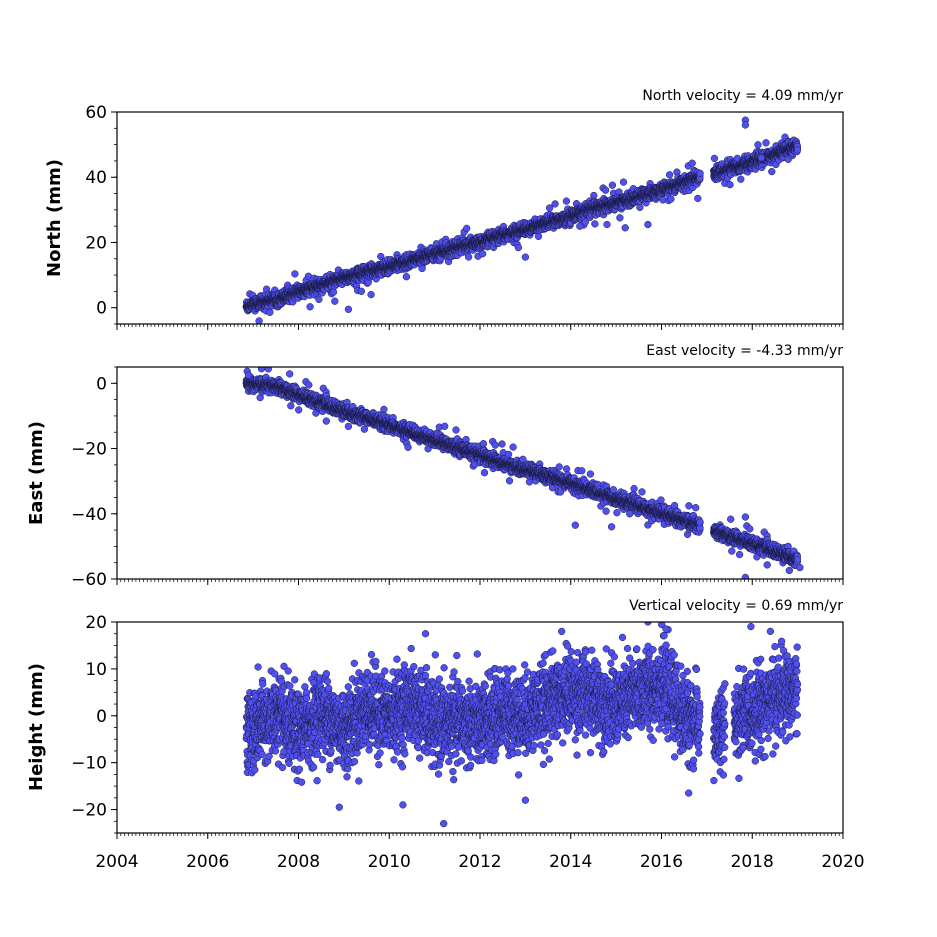 The height and width of the screenshot is (937, 937). Describe the element at coordinates (54, 218) in the screenshot. I see `north-ylabel: North (mm)` at that location.